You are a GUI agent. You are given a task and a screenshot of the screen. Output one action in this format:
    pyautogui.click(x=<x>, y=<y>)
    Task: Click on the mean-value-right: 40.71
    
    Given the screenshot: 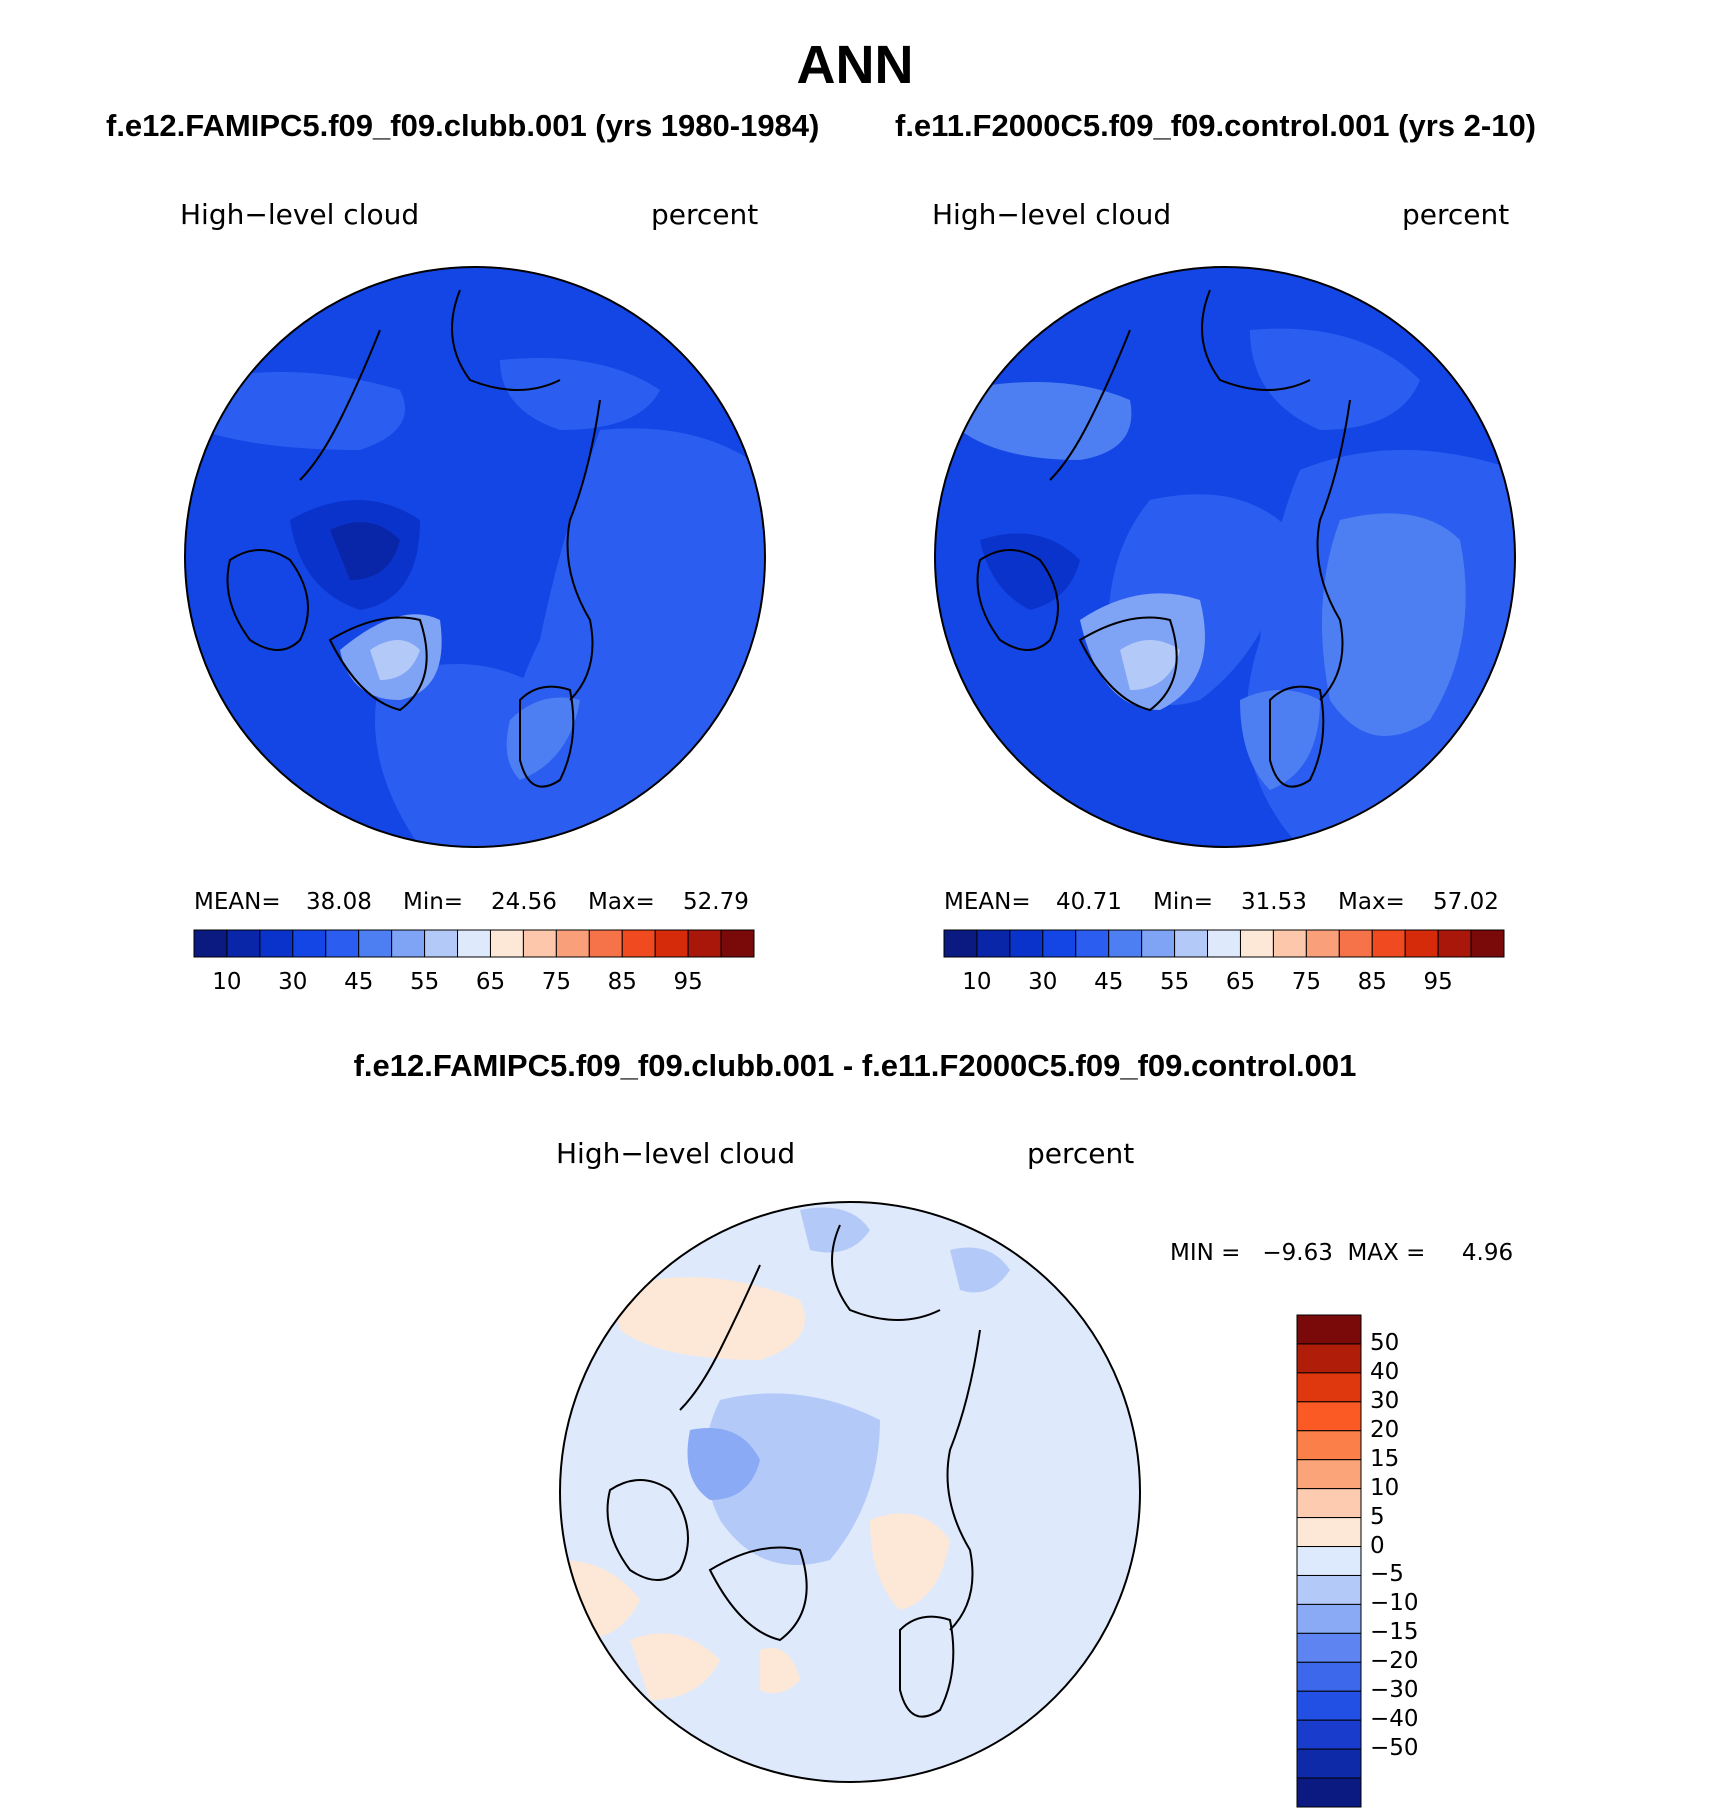 What is the action you would take?
    pyautogui.click(x=1089, y=902)
    